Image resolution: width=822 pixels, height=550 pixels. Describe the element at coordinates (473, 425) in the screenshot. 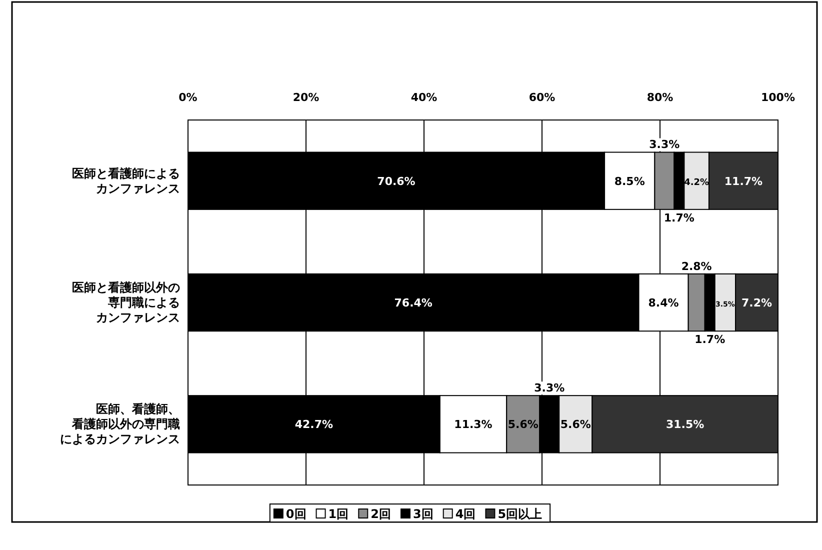

I see `data-label: 11.3%` at that location.